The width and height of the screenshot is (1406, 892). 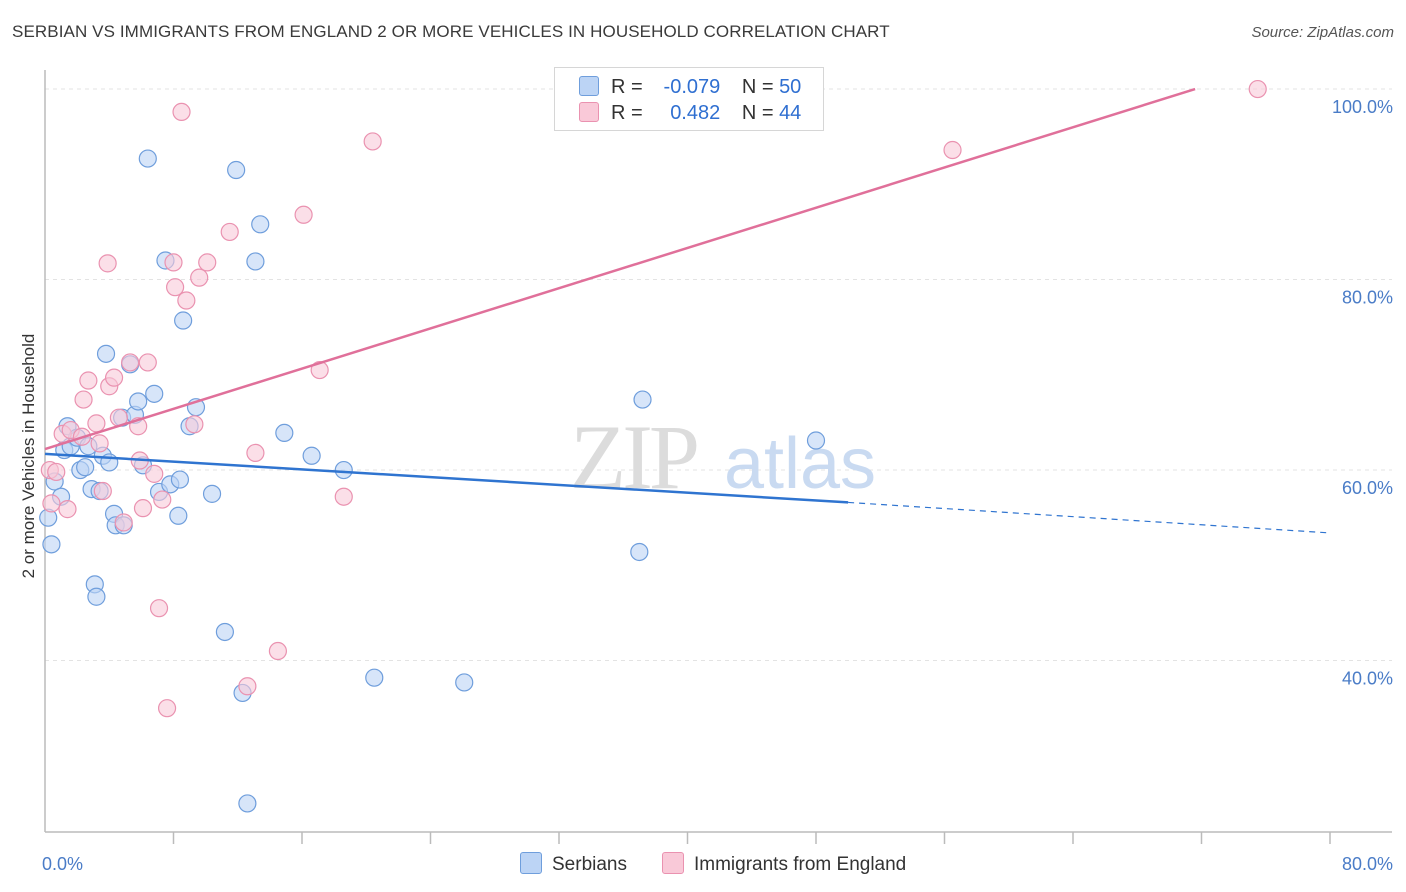 What do you see at coordinates (790, 113) in the screenshot?
I see `n-value: 44` at bounding box center [790, 113].